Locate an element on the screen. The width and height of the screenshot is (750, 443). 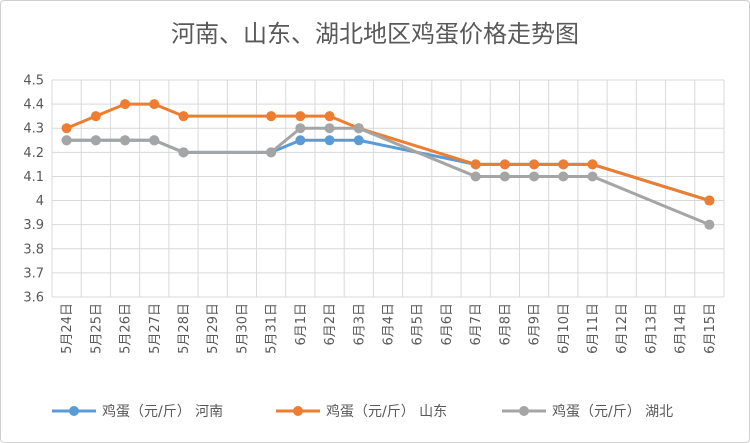
y-tick-label: 4.1 is located at coordinates (33, 177).